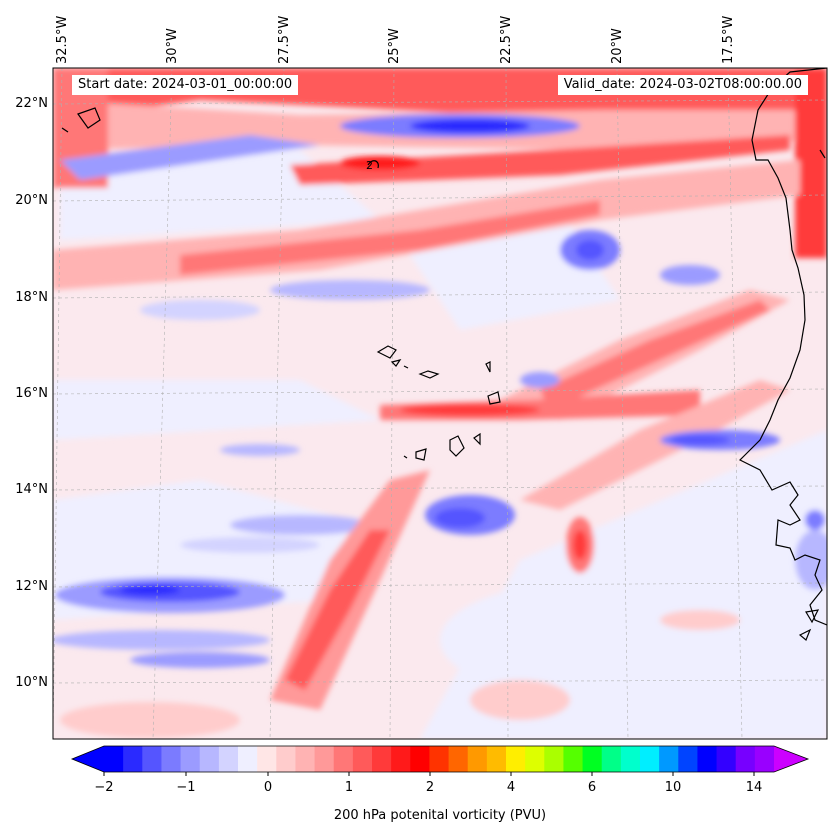 This screenshot has width=837, height=836. What do you see at coordinates (369, 165) in the screenshot?
I see `contour-label: 2` at bounding box center [369, 165].